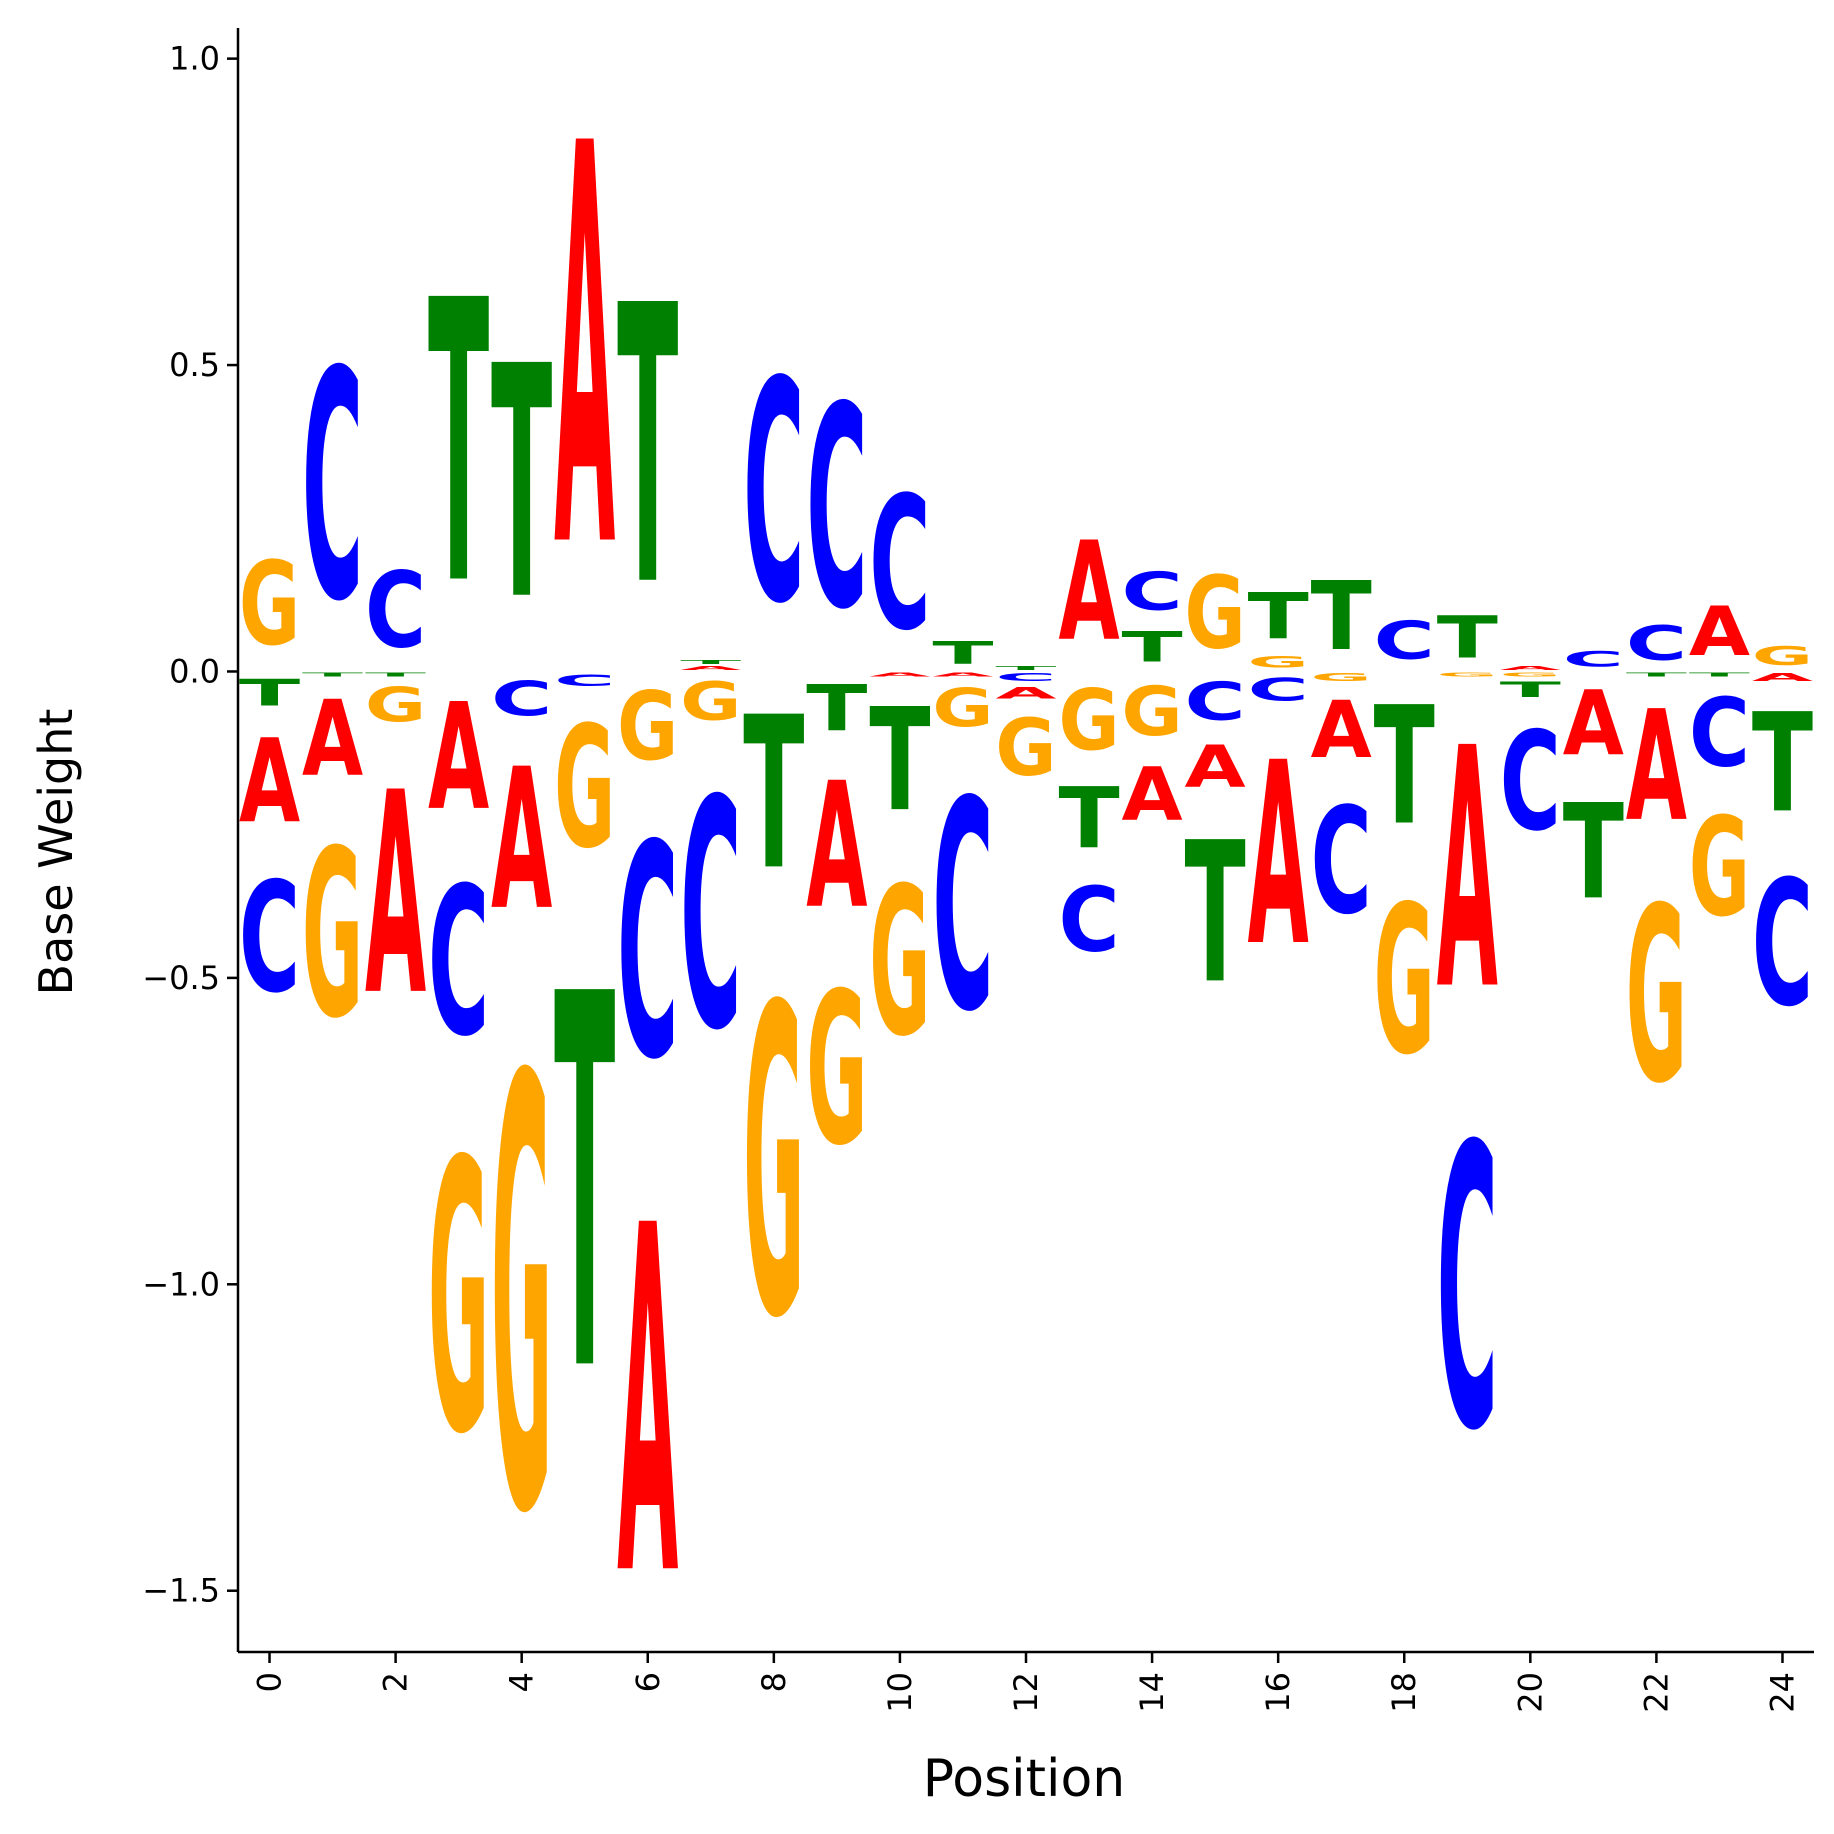  What do you see at coordinates (194, 671) in the screenshot?
I see `y-tick-label: 0.0` at bounding box center [194, 671].